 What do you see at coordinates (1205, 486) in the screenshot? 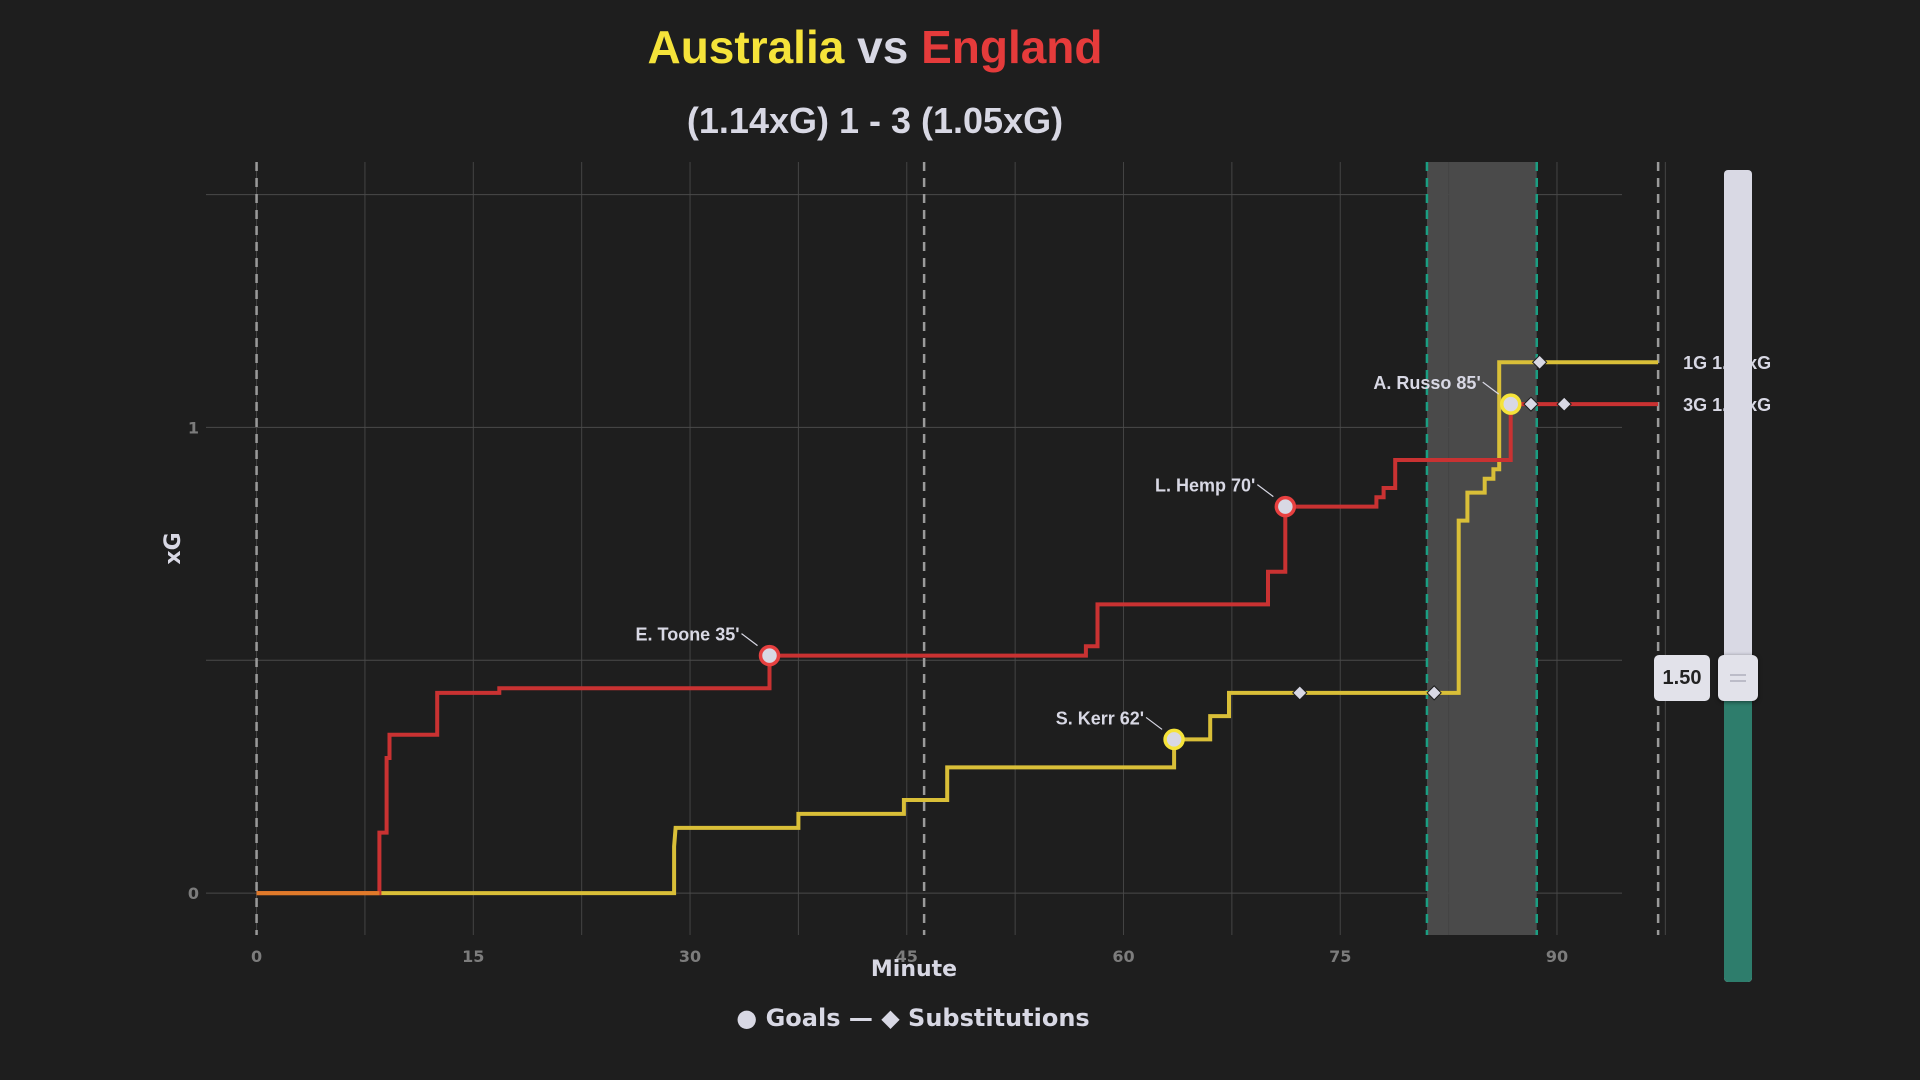
I see `goal-label: L. Hemp 70'` at bounding box center [1205, 486].